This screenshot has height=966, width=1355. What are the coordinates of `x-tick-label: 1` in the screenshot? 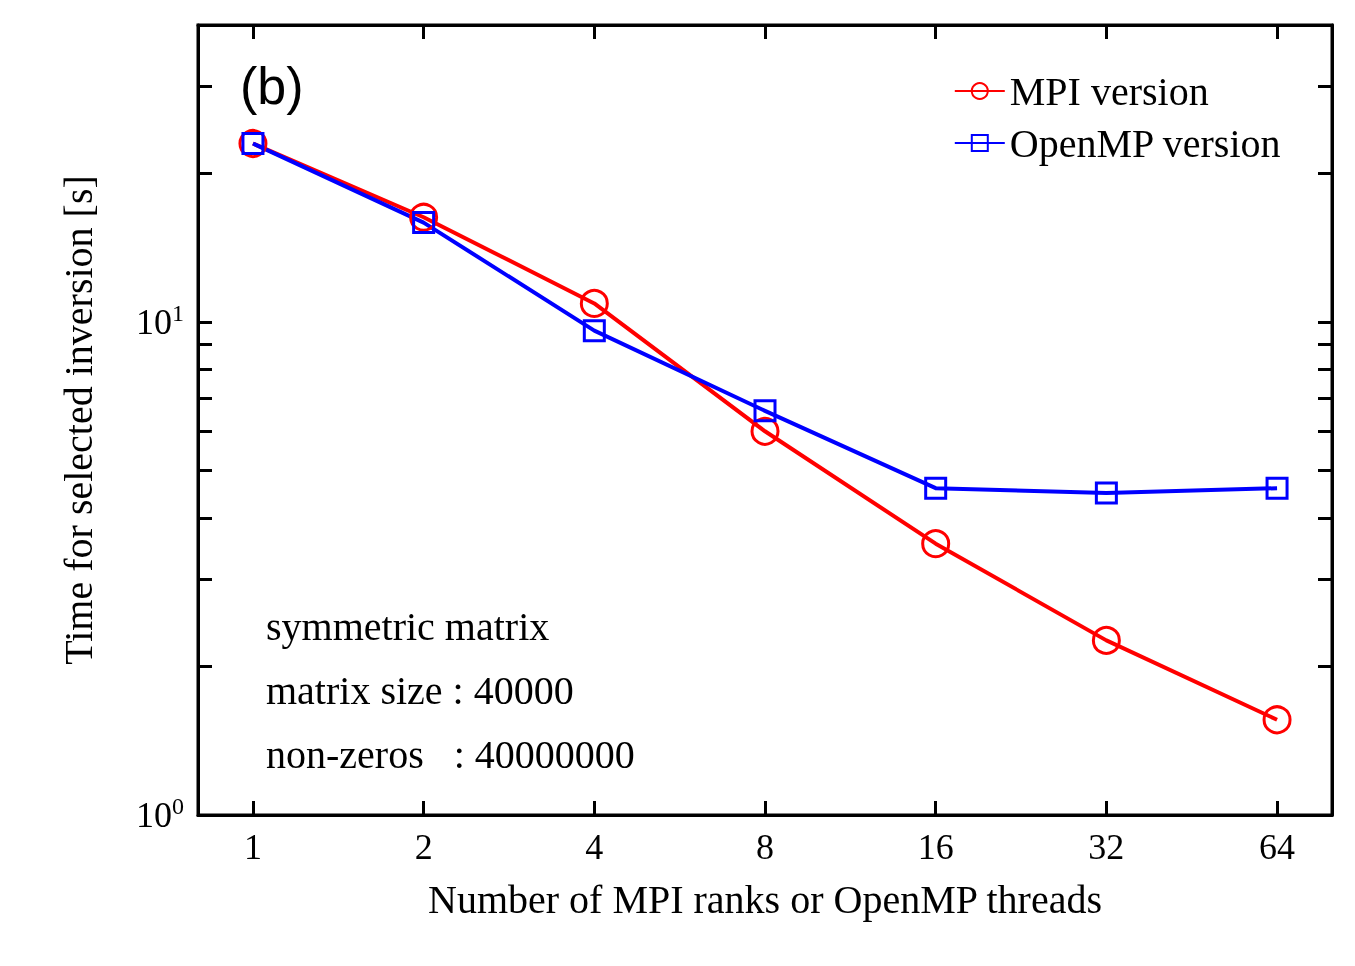 It's located at (252, 847).